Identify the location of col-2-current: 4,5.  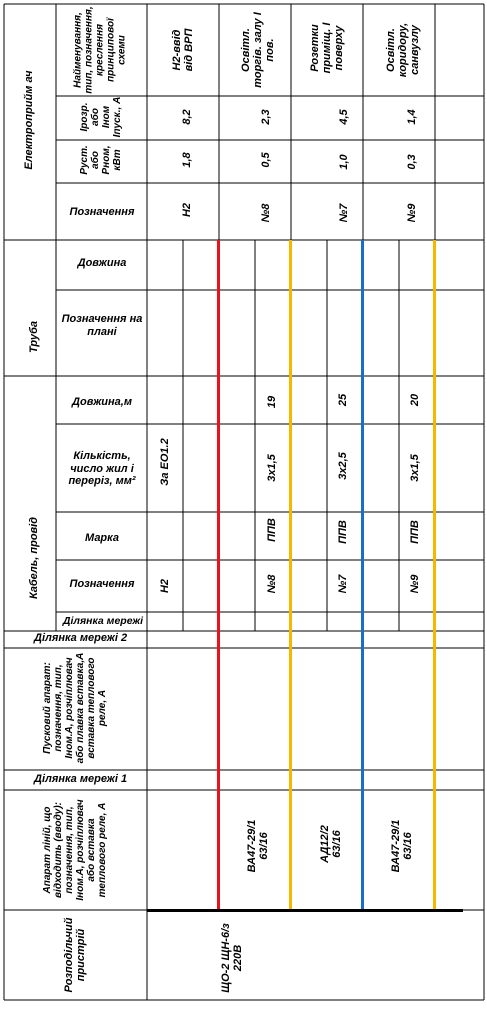
(343, 117).